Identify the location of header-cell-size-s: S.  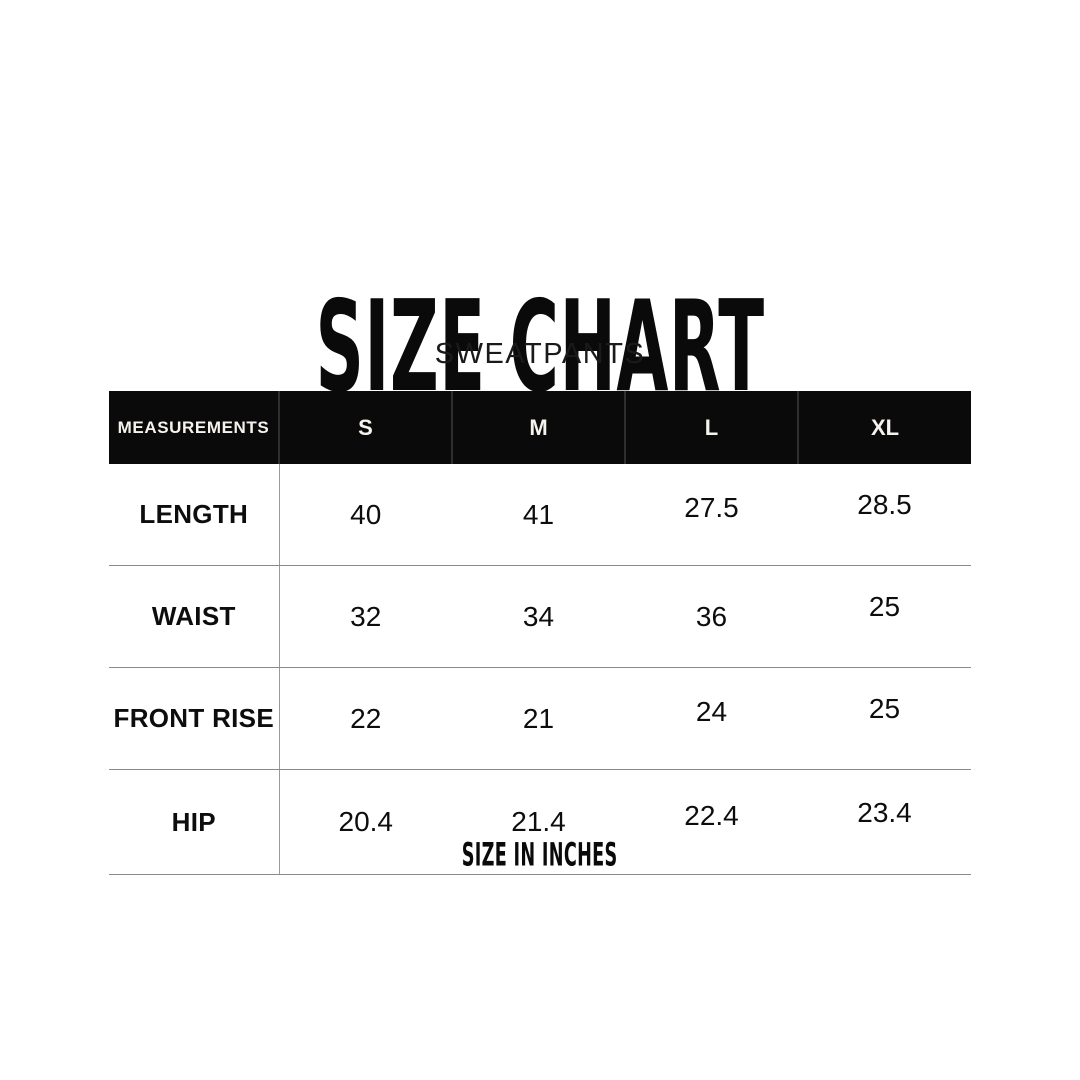
(365, 427).